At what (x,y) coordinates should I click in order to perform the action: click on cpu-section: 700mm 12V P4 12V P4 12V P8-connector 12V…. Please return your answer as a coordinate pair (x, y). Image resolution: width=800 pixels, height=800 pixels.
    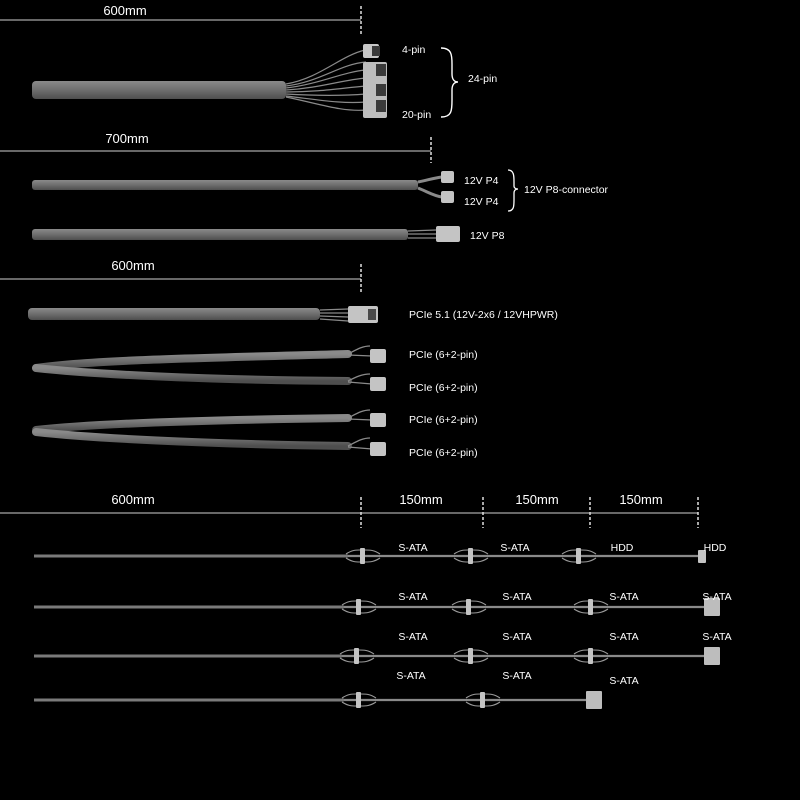
    Looking at the image, I should click on (304, 186).